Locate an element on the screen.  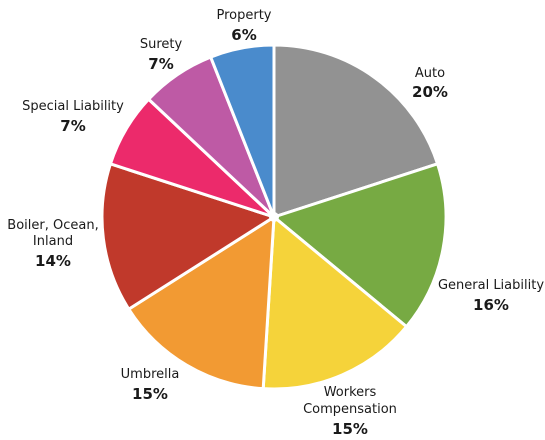
label-general-liability-value: 16% is located at coordinates (491, 305).